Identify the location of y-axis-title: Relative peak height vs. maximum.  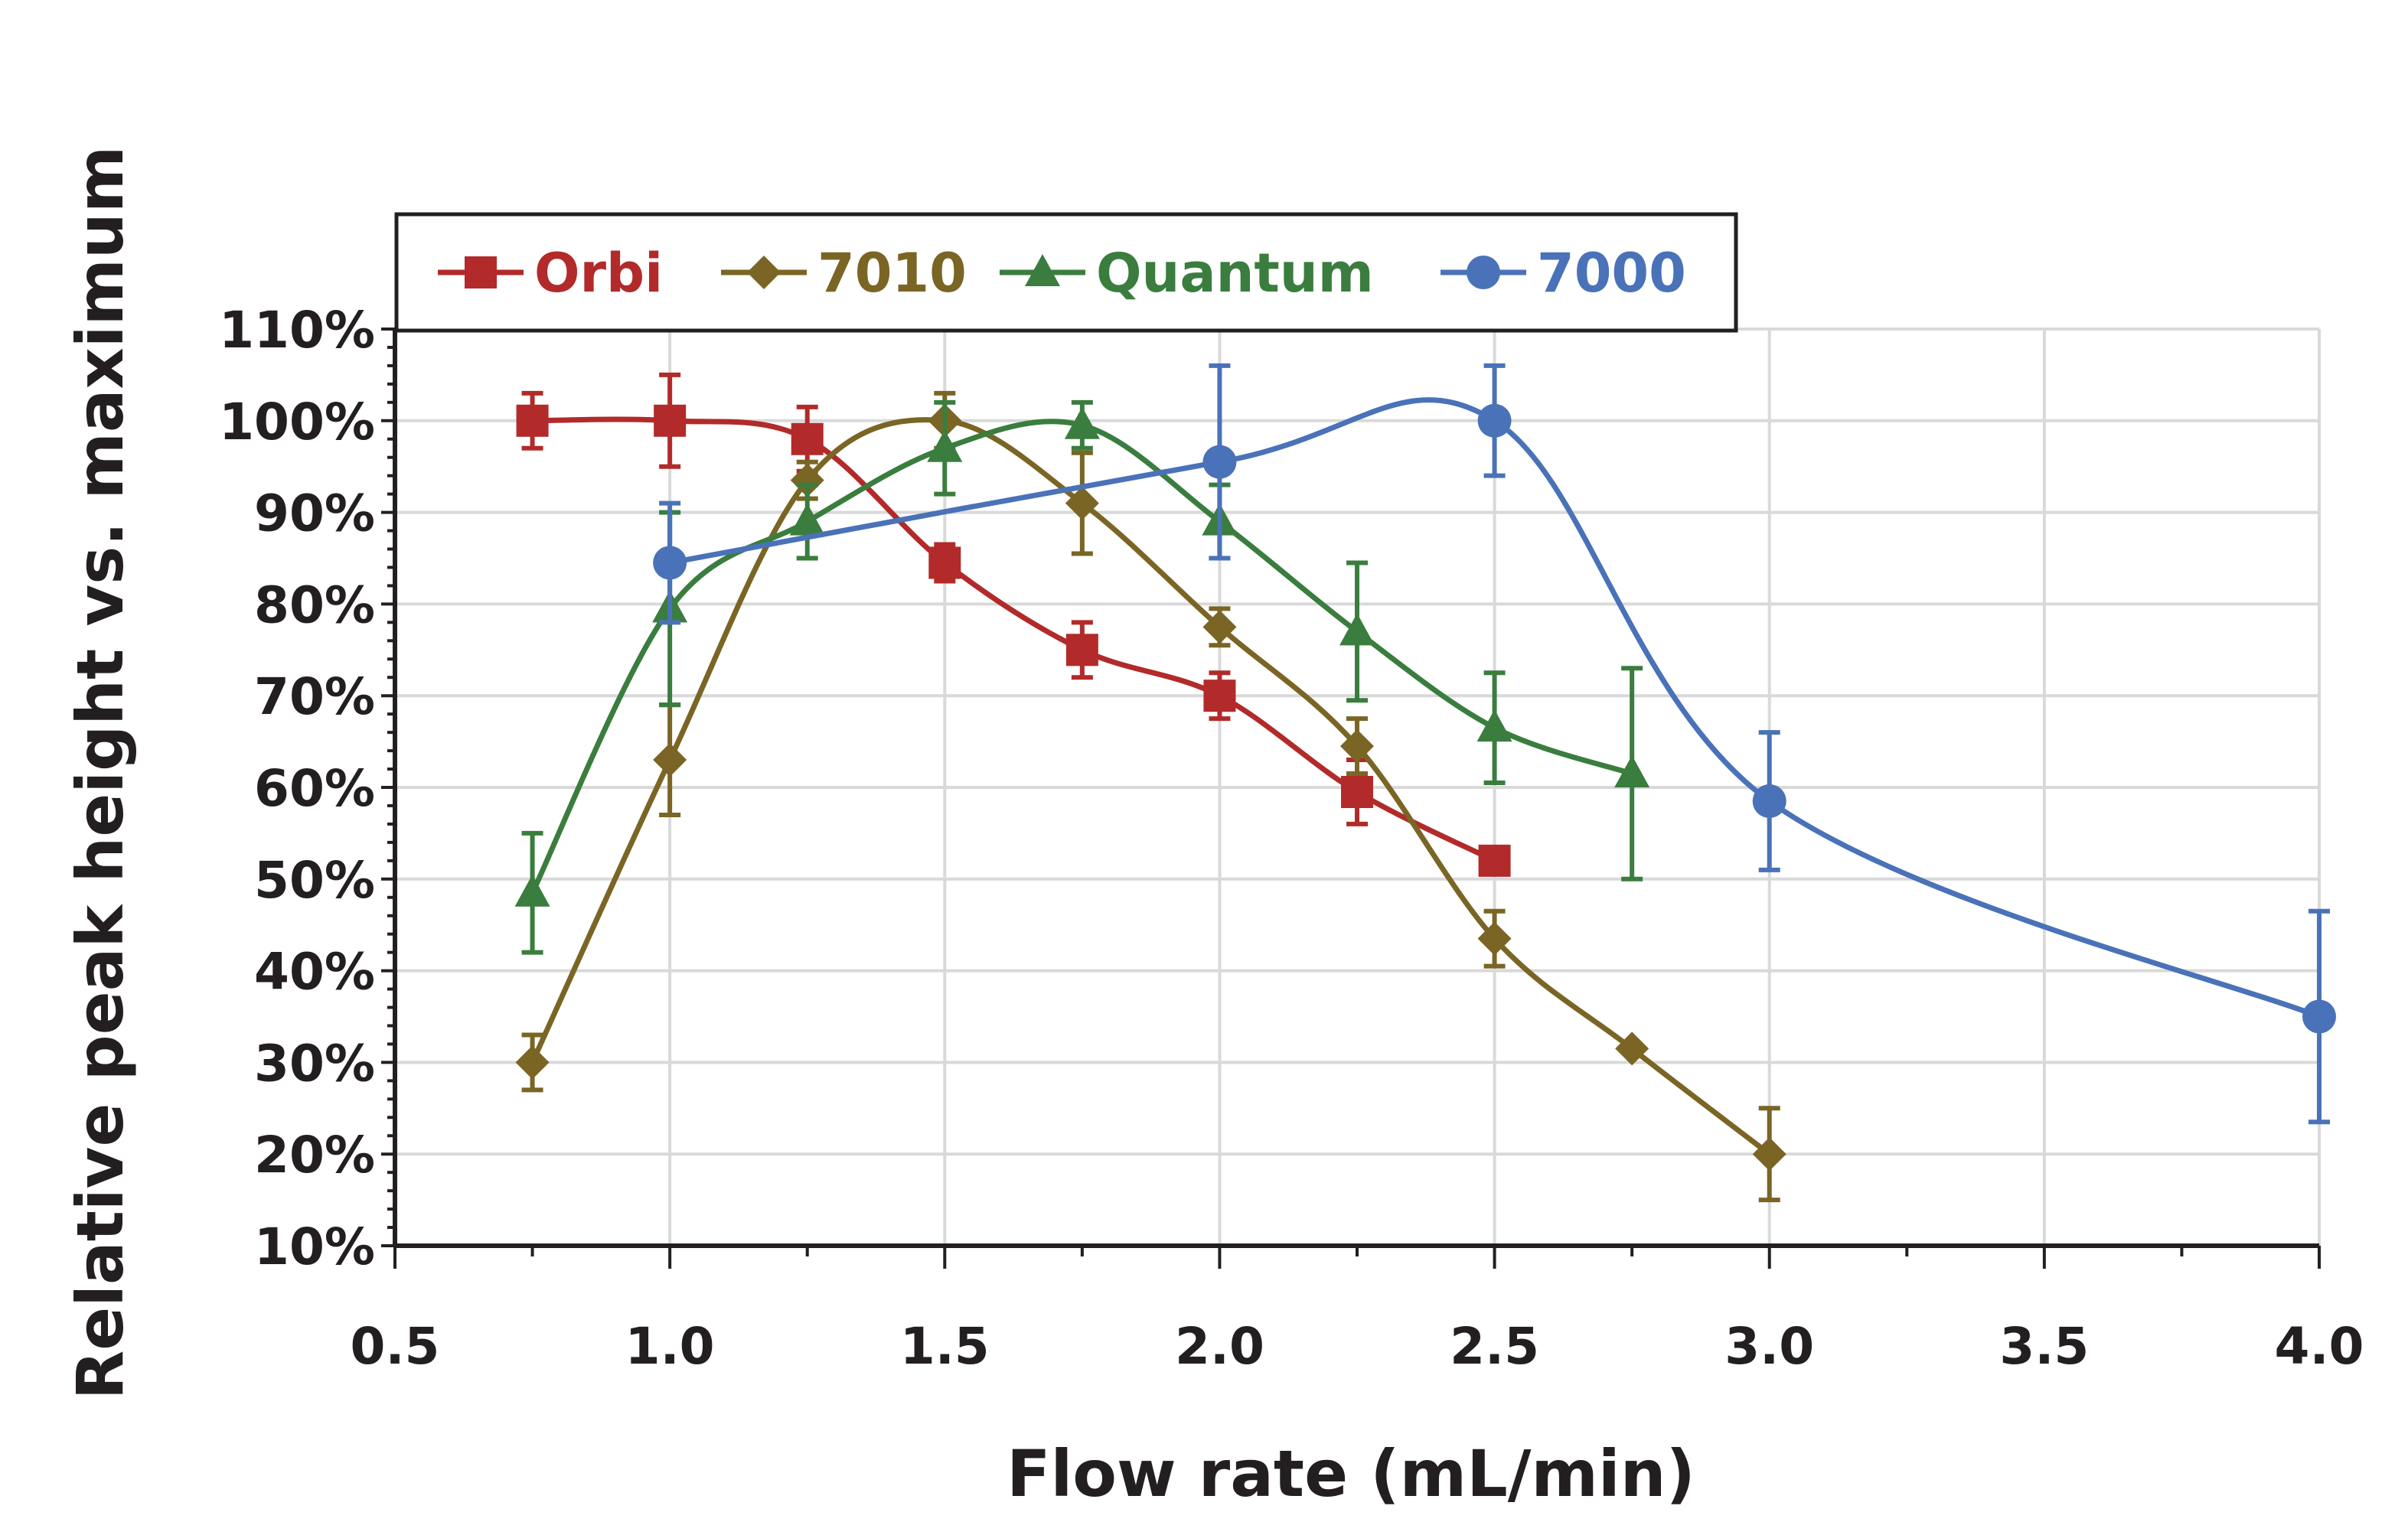
(101, 773).